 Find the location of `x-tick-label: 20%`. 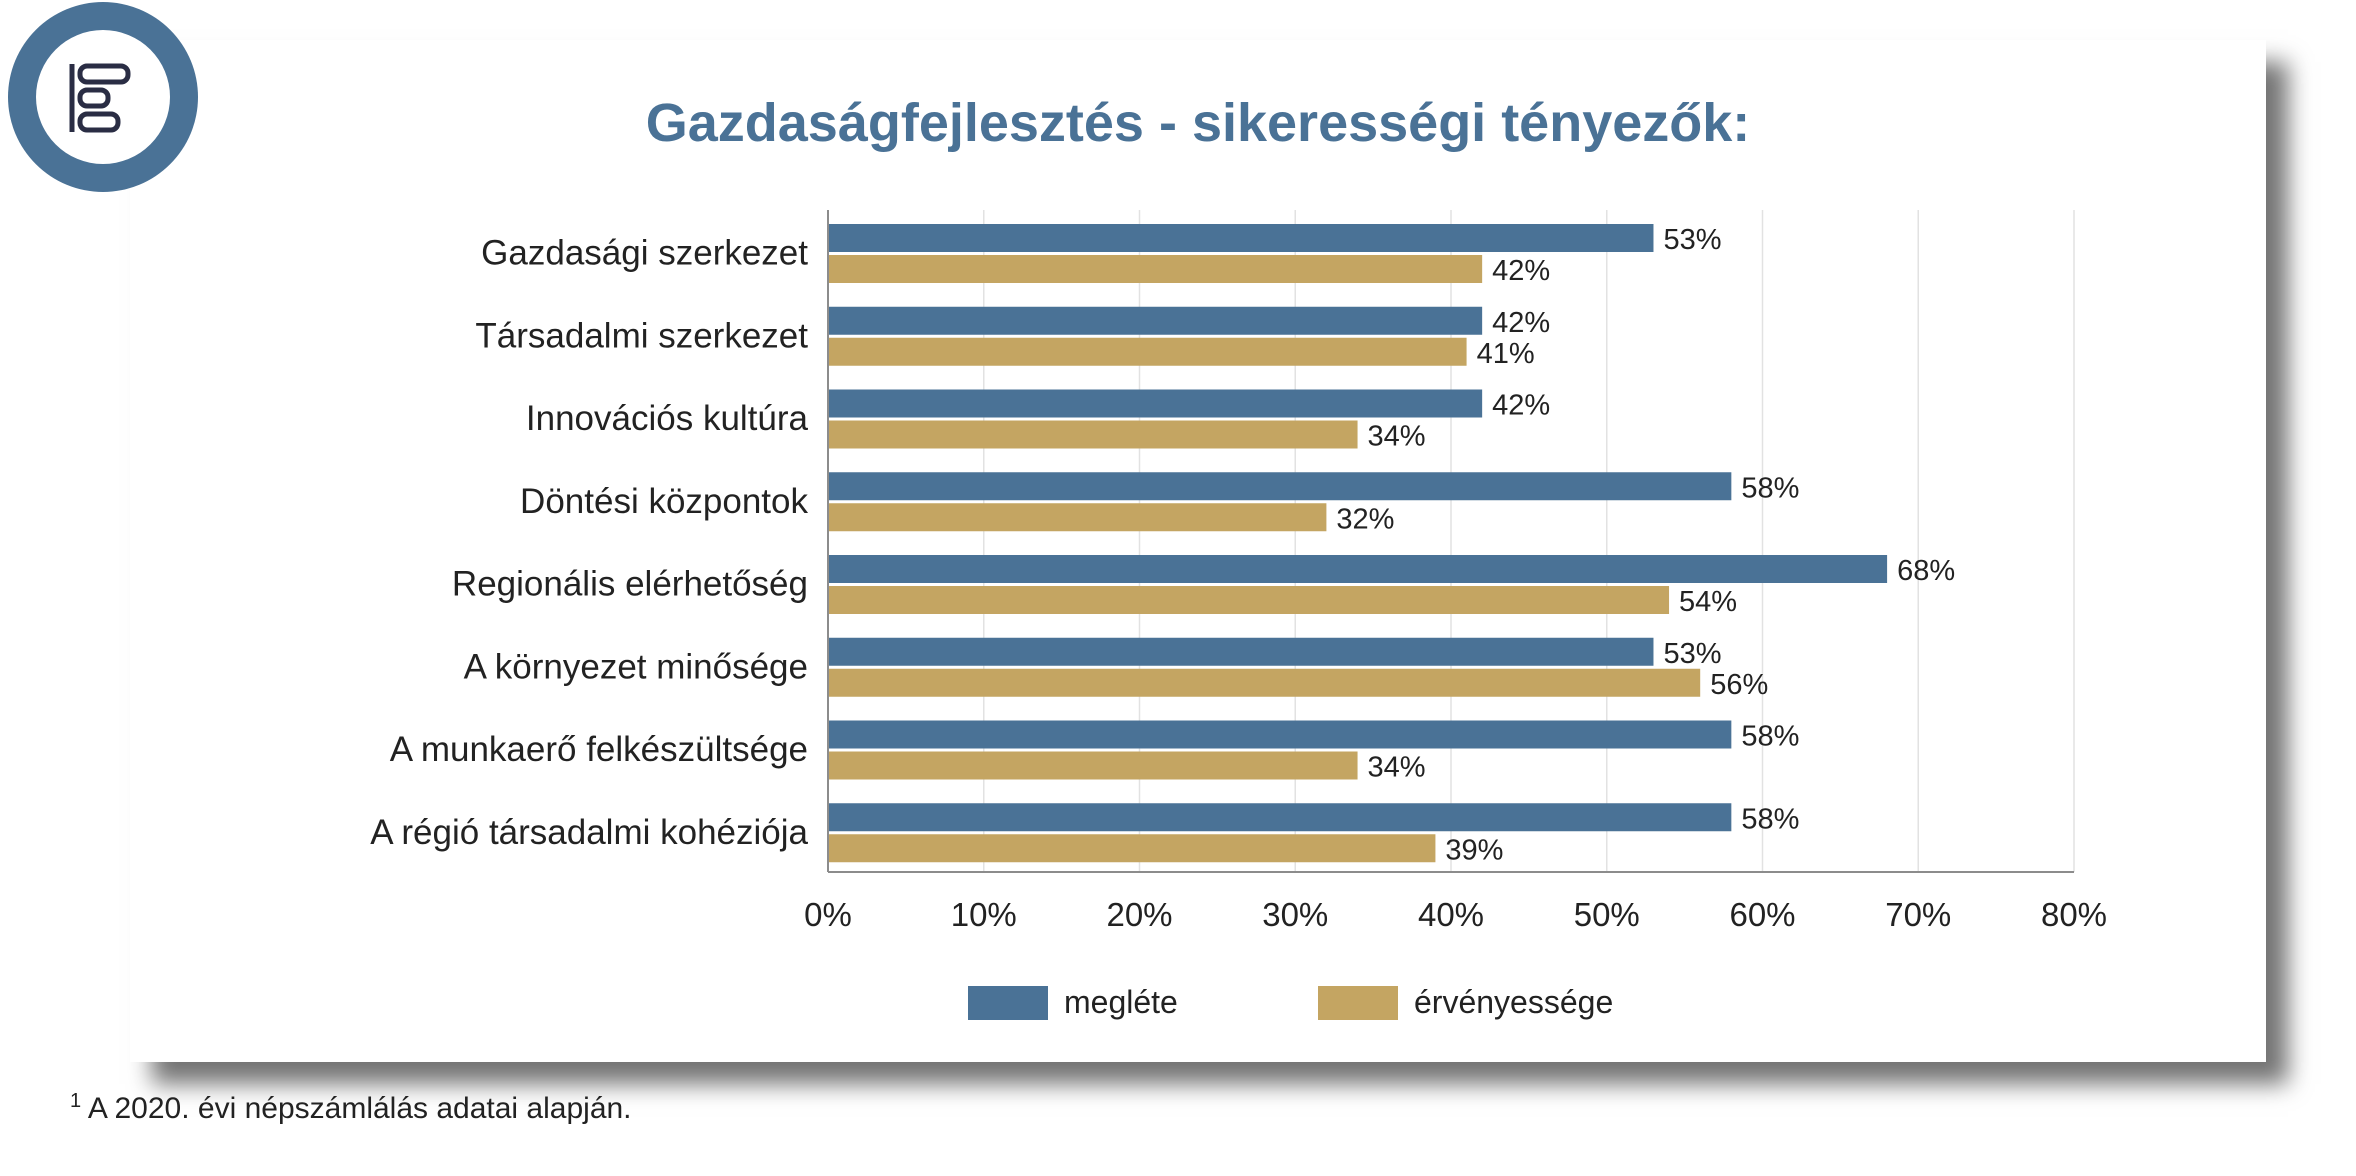

x-tick-label: 20% is located at coordinates (1139, 914).